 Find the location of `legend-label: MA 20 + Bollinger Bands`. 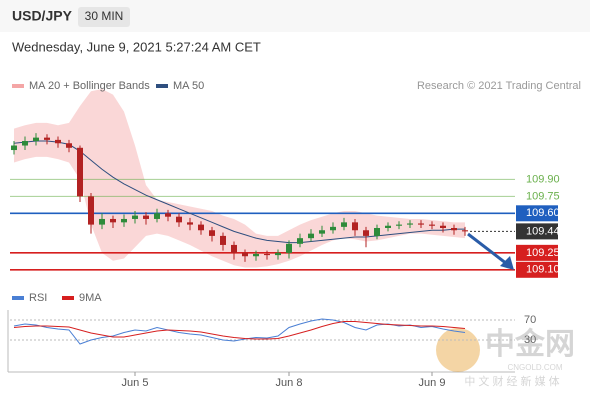

legend-label: MA 20 + Bollinger Bands is located at coordinates (89, 86).